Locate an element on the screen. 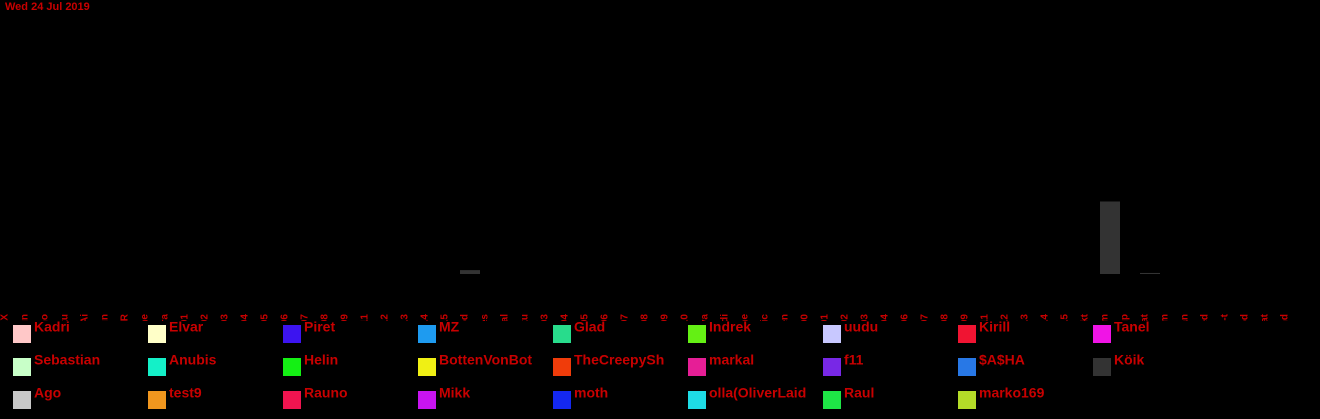  legend-item: Ago is located at coordinates (37, 397).